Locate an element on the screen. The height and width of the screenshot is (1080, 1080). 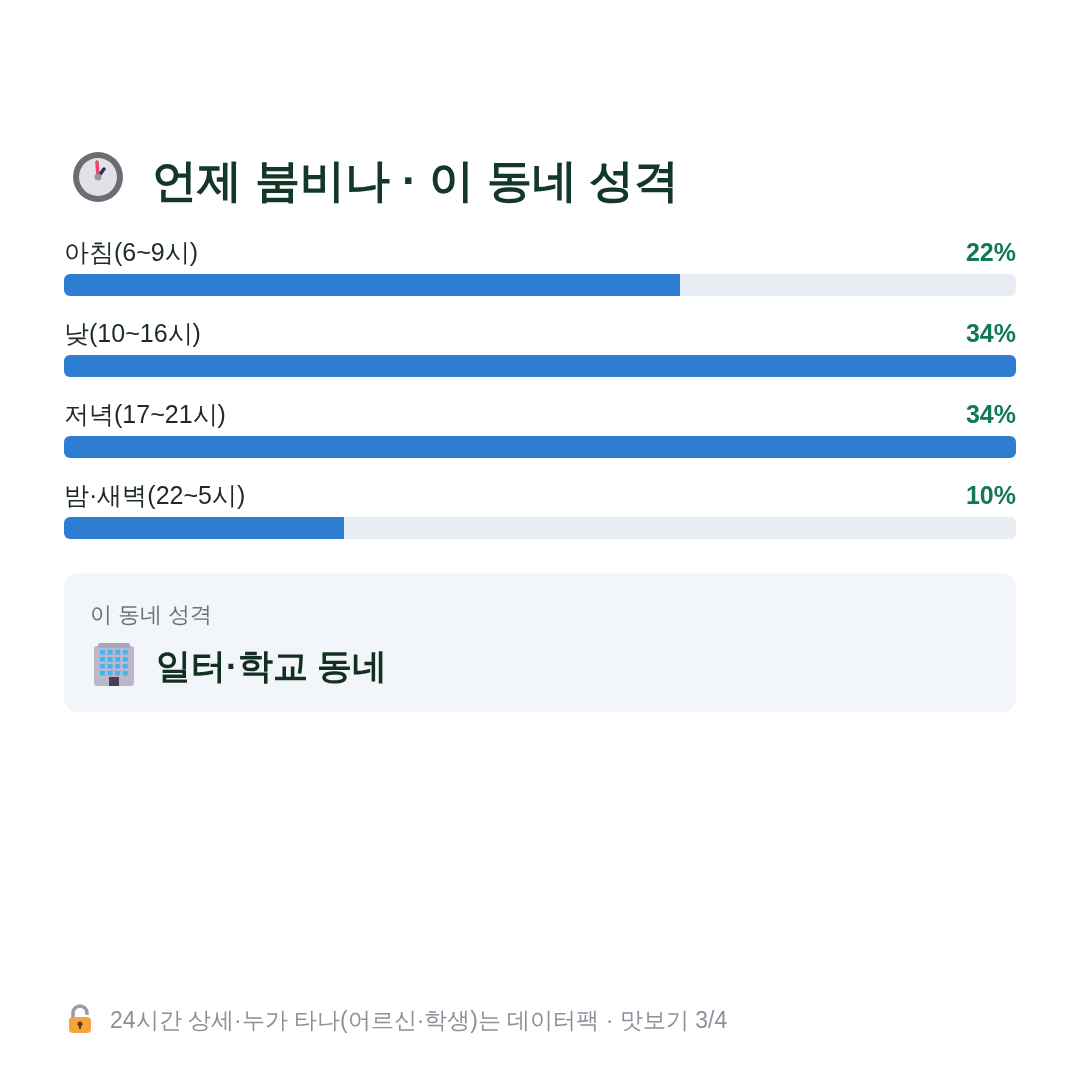
category: 낮(10~16시) is located at coordinates (132, 333).